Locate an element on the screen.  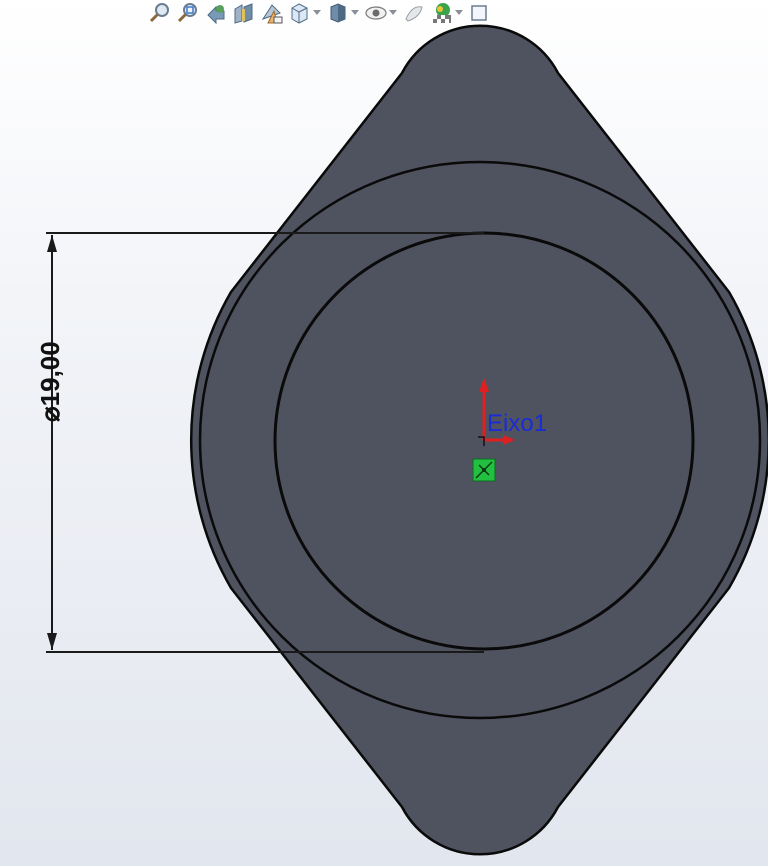
apply-scene-button is located at coordinates (447, 13).